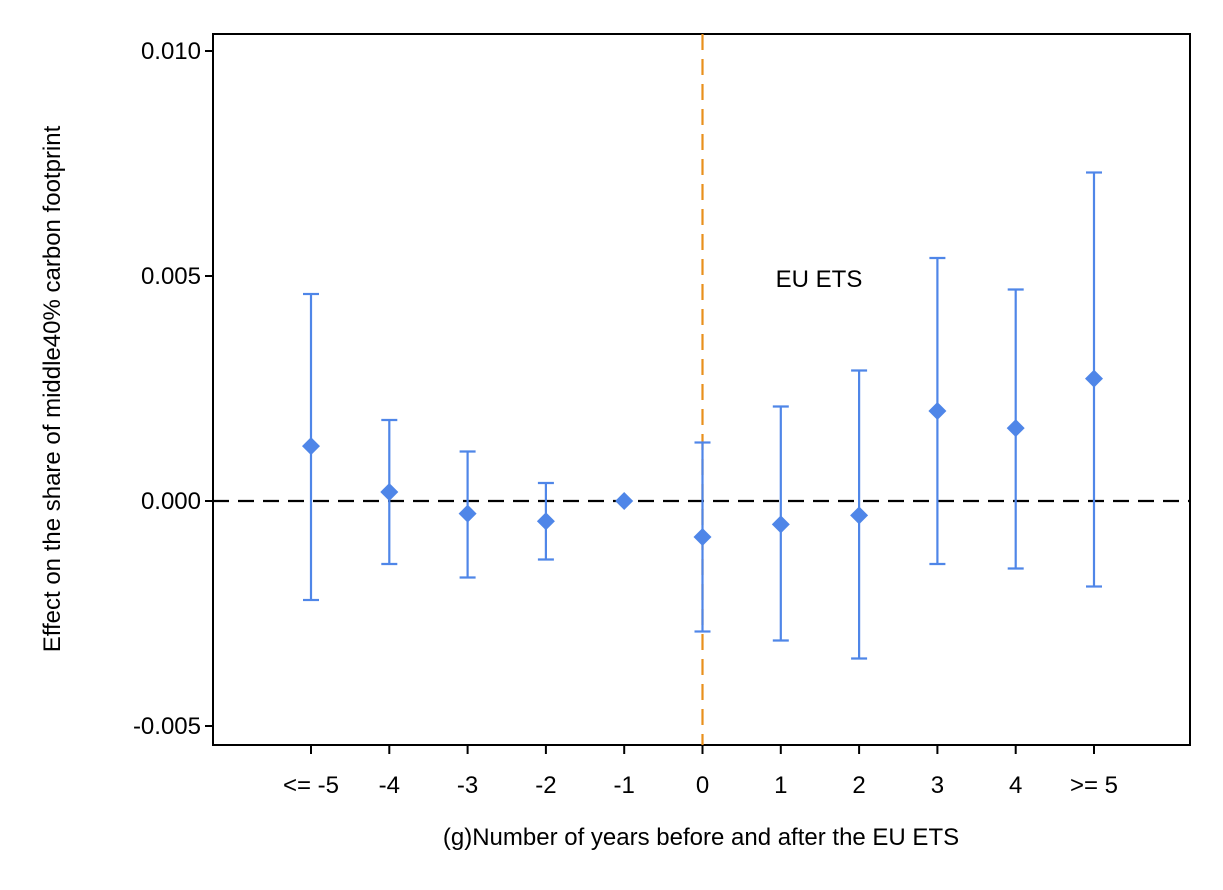 This screenshot has width=1223, height=890. What do you see at coordinates (1015, 785) in the screenshot?
I see `x-tick-label: 4` at bounding box center [1015, 785].